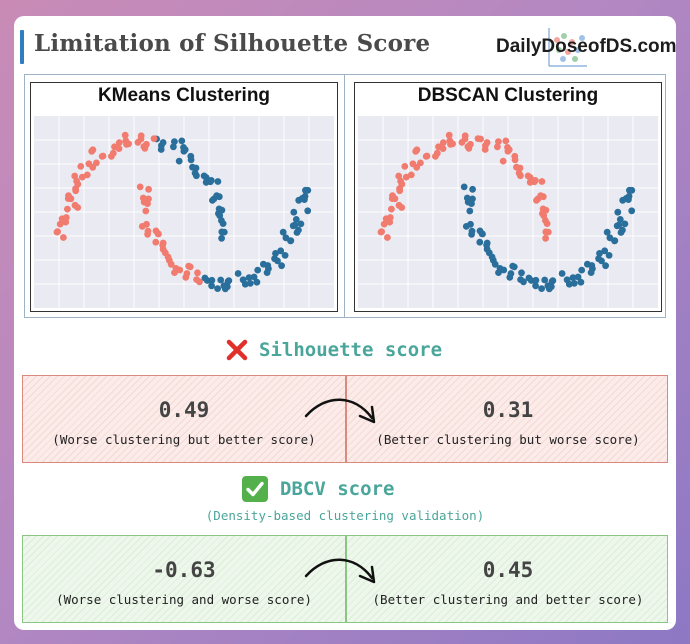  What do you see at coordinates (508, 95) in the screenshot?
I see `dbscan-panel-title: DBSCAN Clustering` at bounding box center [508, 95].